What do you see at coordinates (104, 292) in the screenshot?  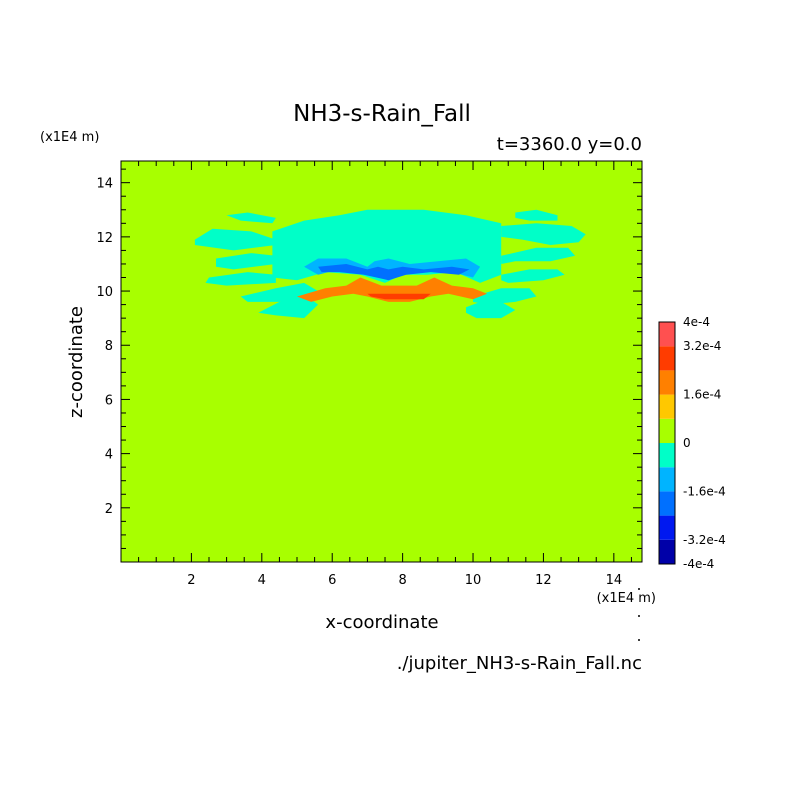 I see `z-tick-label: 10` at bounding box center [104, 292].